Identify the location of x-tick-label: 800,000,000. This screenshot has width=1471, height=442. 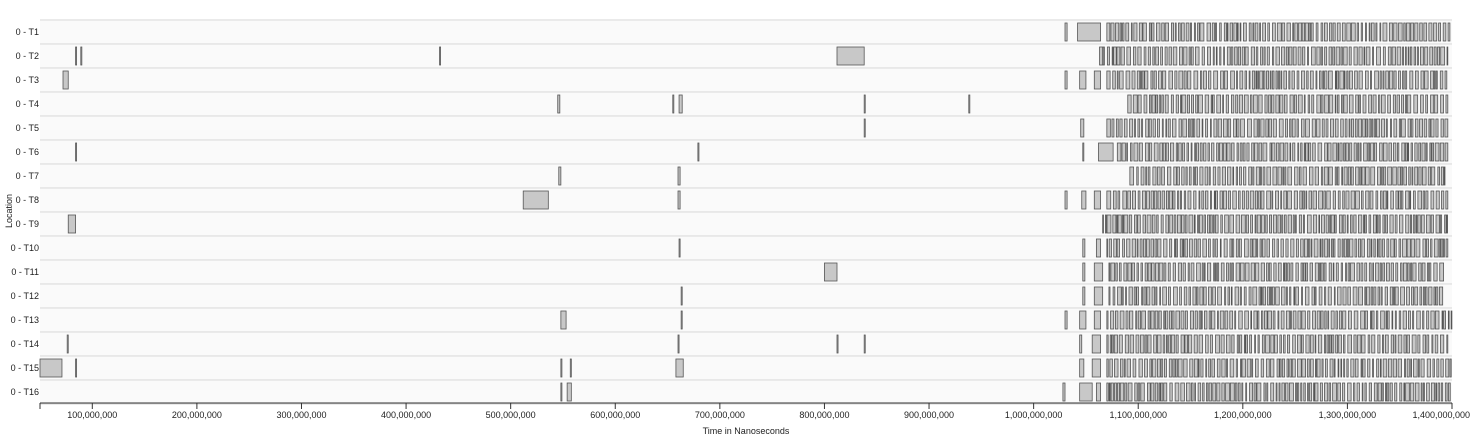
(824, 415).